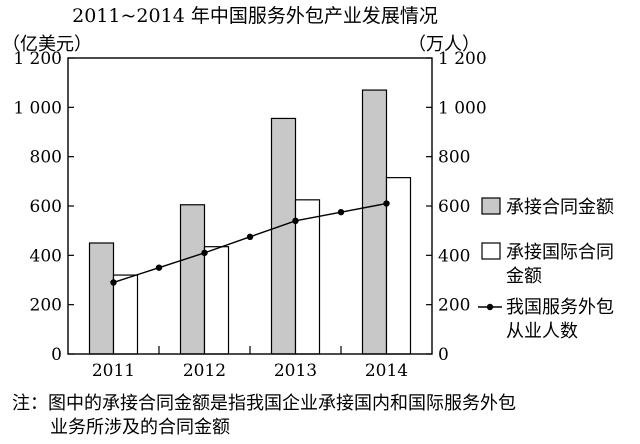 The height and width of the screenshot is (444, 640). What do you see at coordinates (250, 237) in the screenshot?
I see `line-point-2012.5` at bounding box center [250, 237].